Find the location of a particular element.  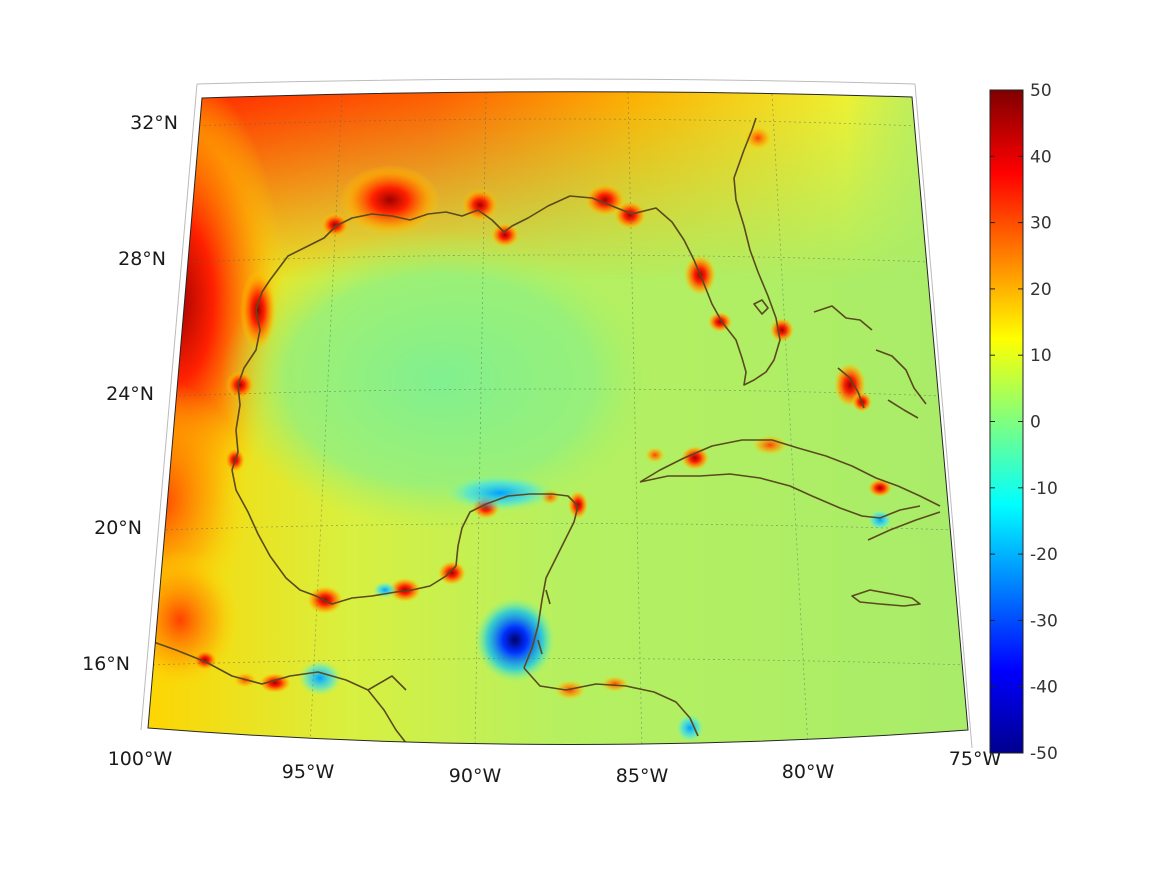

colorbar: 50 40 30 20 10 0 -10 -20 -30 -40 -50 is located at coordinates (1023, 422).